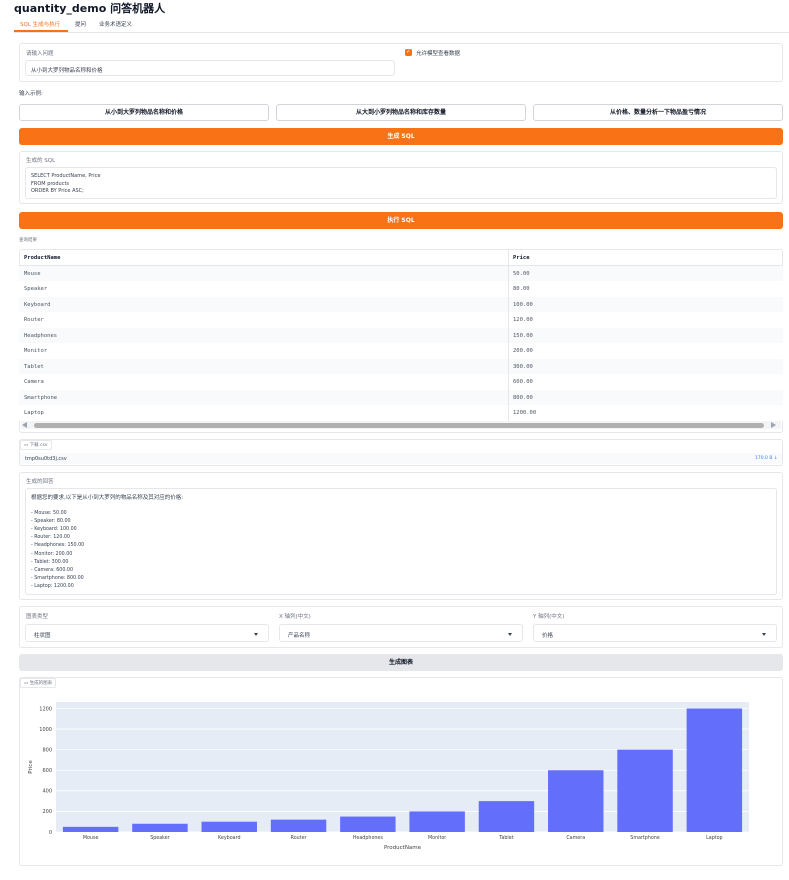 Image resolution: width=789 pixels, height=880 pixels. What do you see at coordinates (45, 709) in the screenshot?
I see `y-tick-label: 1200` at bounding box center [45, 709].